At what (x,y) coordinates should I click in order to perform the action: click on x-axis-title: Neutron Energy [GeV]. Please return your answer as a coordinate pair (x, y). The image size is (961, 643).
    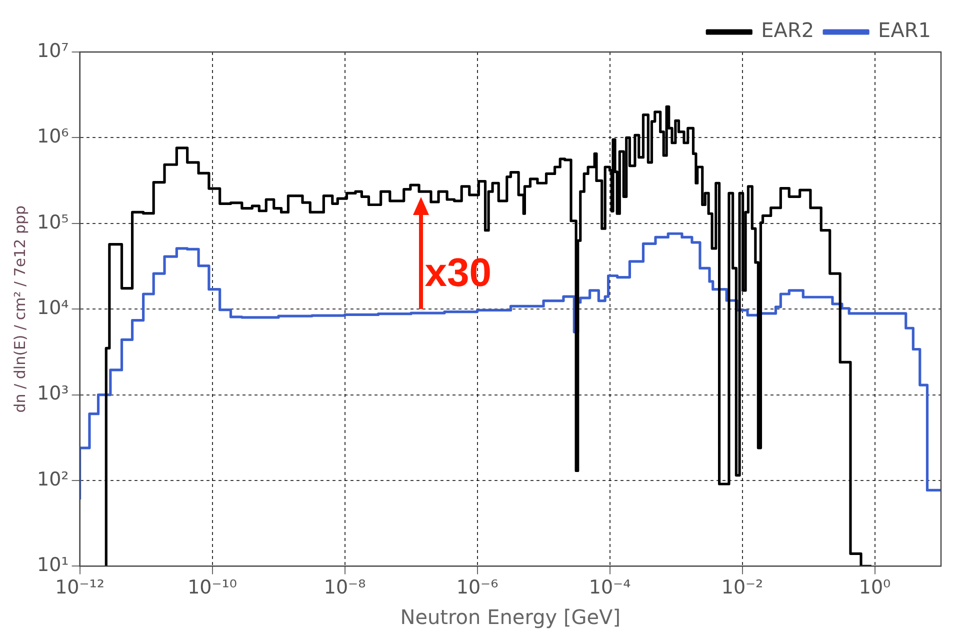
    Looking at the image, I should click on (510, 617).